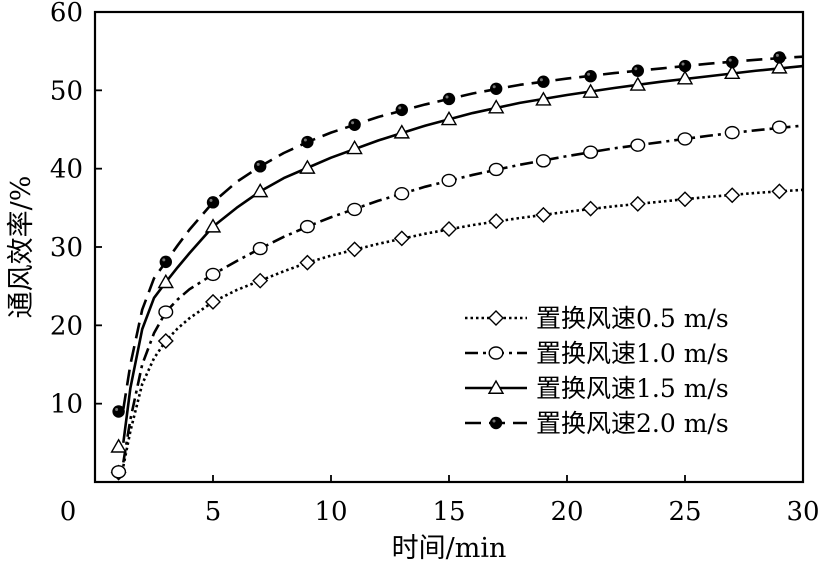  Describe the element at coordinates (66, 14) in the screenshot. I see `y-tick-label: 60` at that location.